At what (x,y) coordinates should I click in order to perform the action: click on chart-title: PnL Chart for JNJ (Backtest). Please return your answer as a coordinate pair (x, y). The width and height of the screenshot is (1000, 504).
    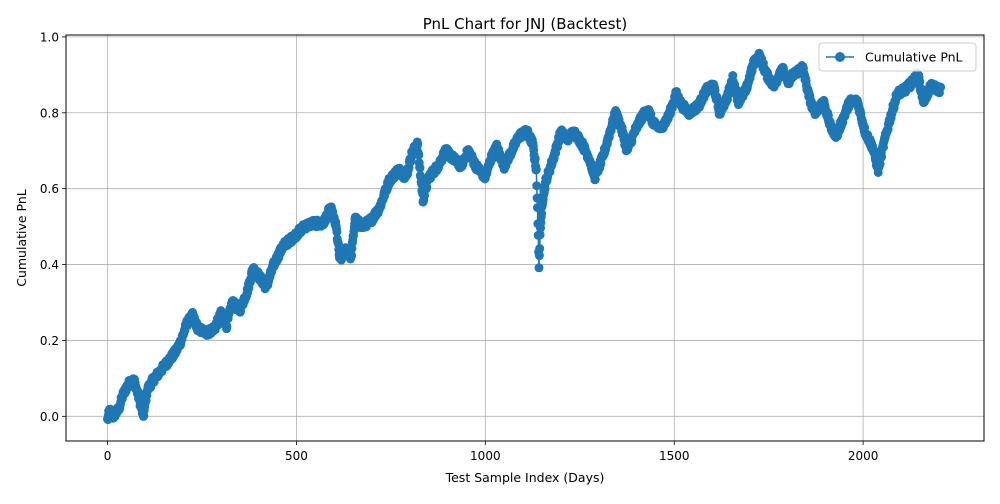
    Looking at the image, I should click on (525, 24).